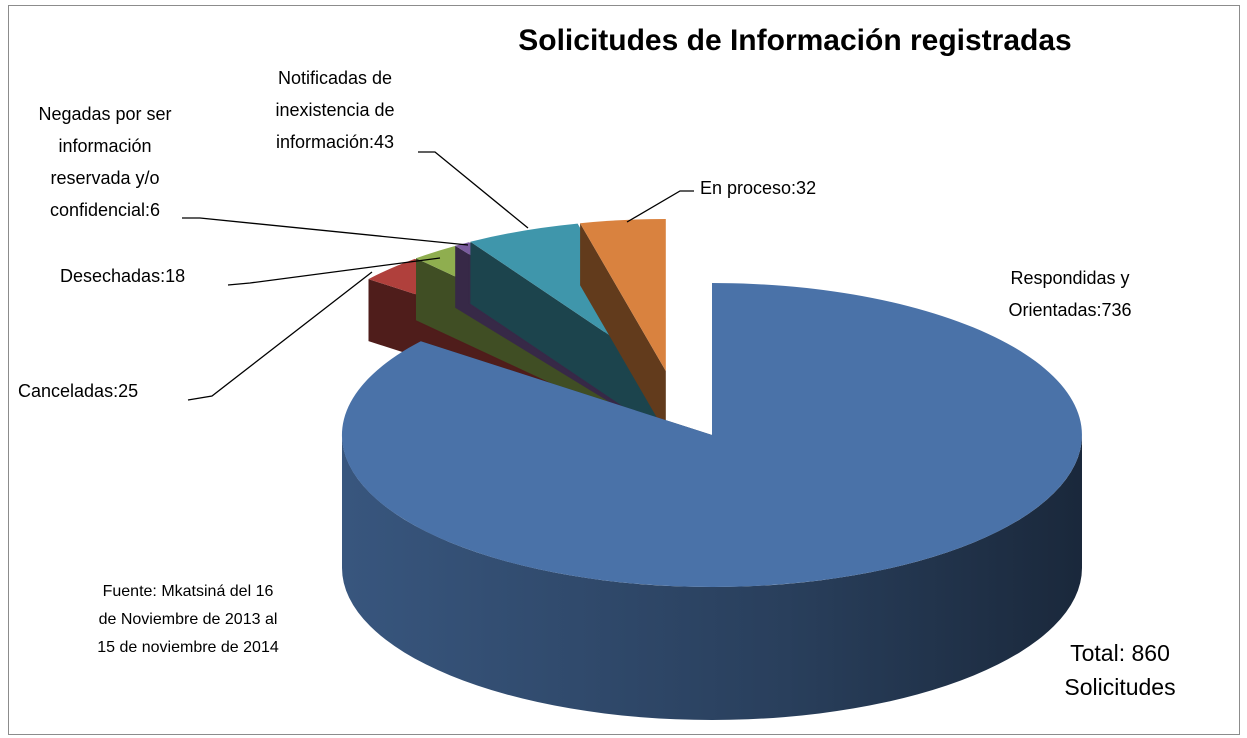 Image resolution: width=1247 pixels, height=738 pixels. What do you see at coordinates (78, 391) in the screenshot?
I see `data-label: Canceladas:25` at bounding box center [78, 391].